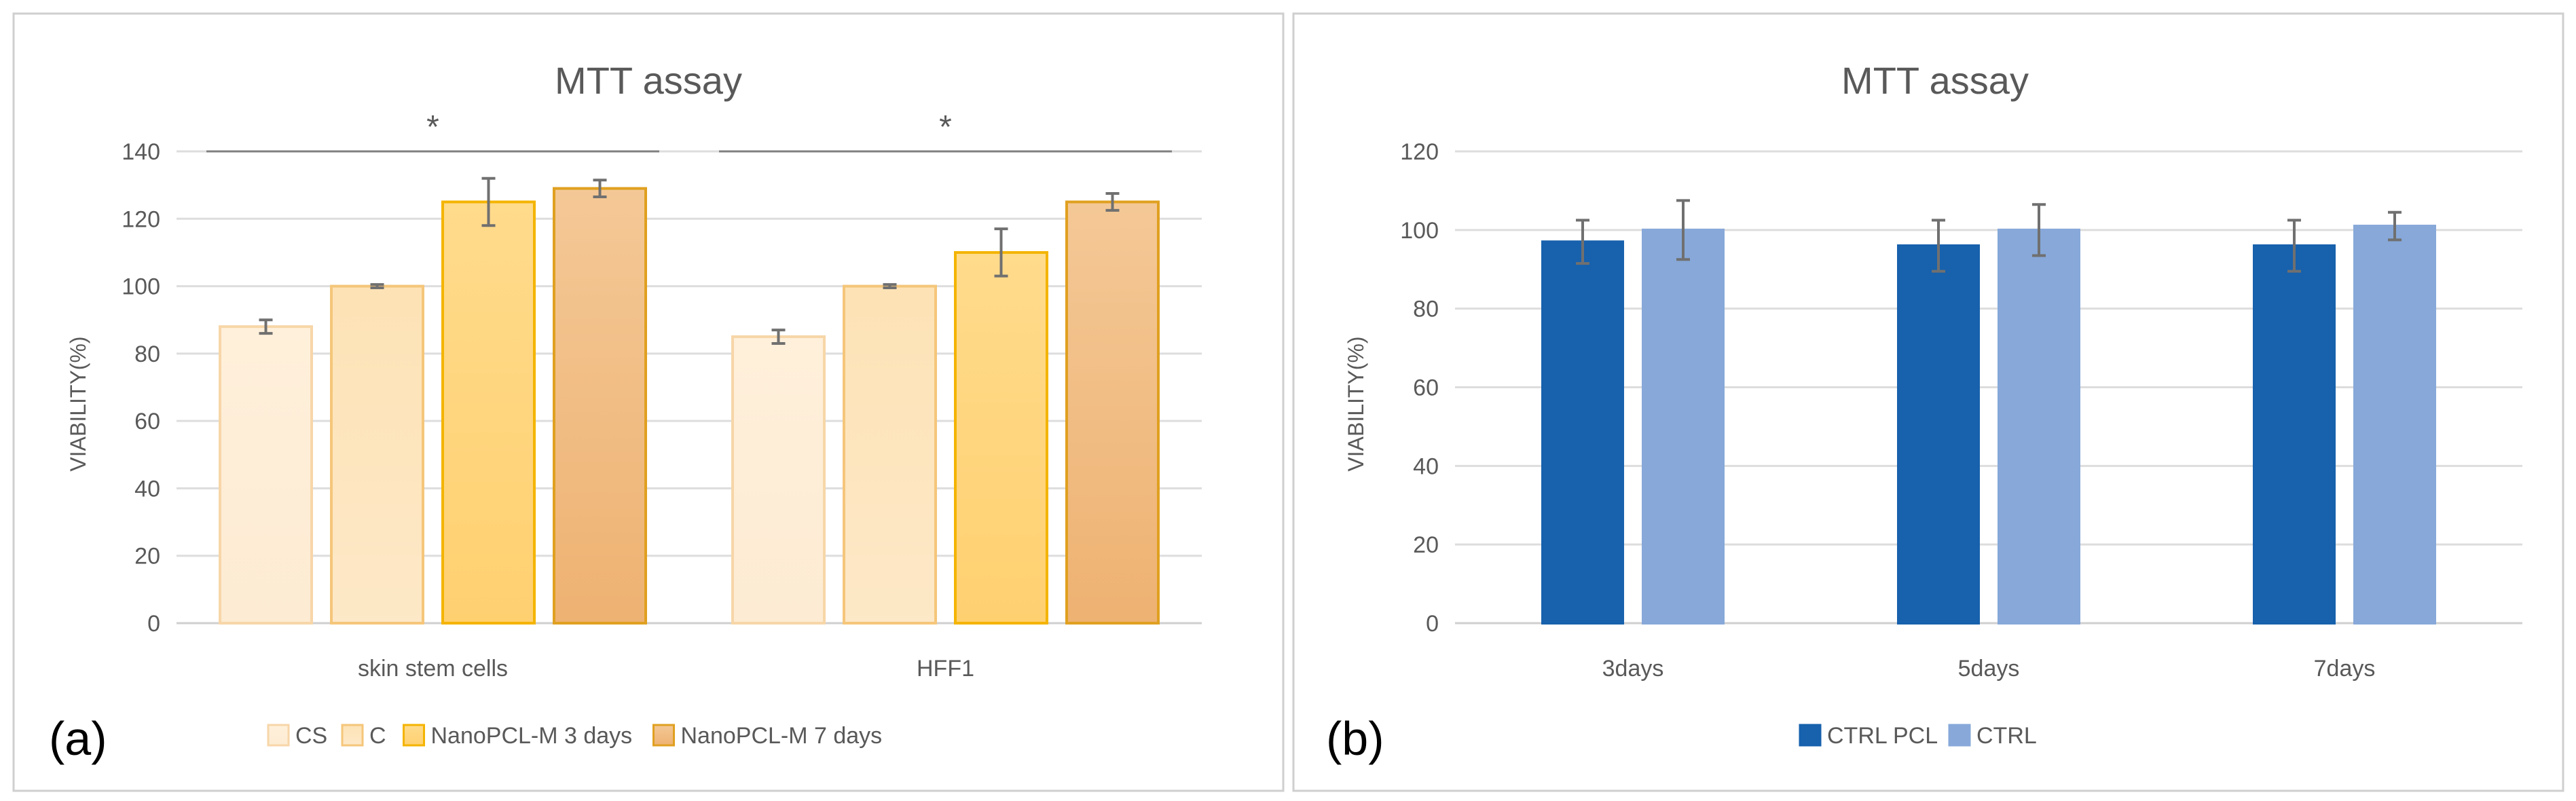 The width and height of the screenshot is (2576, 801). What do you see at coordinates (945, 669) in the screenshot?
I see `x-tick-label: HFF1` at bounding box center [945, 669].